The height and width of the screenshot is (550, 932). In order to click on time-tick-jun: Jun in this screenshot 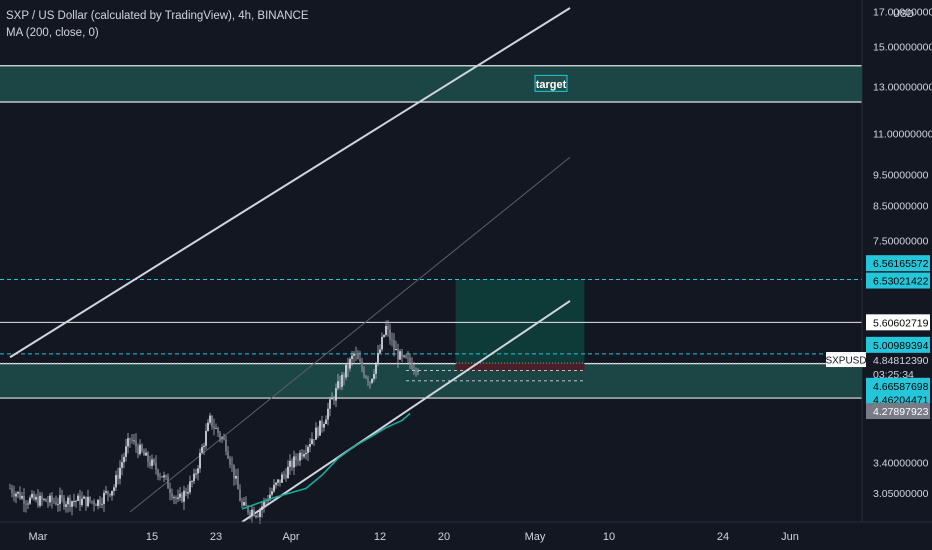, I will do `click(790, 537)`.